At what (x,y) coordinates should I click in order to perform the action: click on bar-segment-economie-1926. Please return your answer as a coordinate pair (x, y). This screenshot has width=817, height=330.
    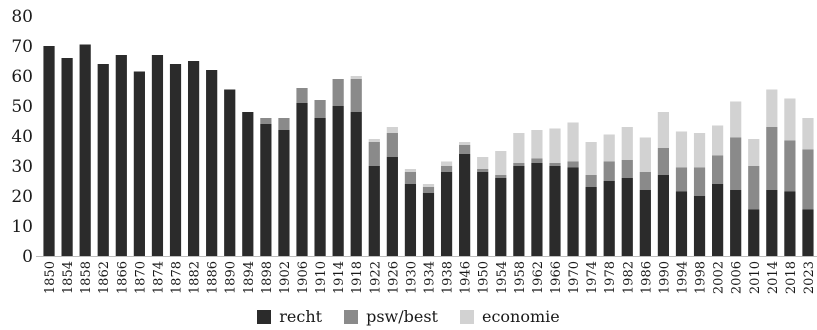
    Looking at the image, I should click on (392, 130).